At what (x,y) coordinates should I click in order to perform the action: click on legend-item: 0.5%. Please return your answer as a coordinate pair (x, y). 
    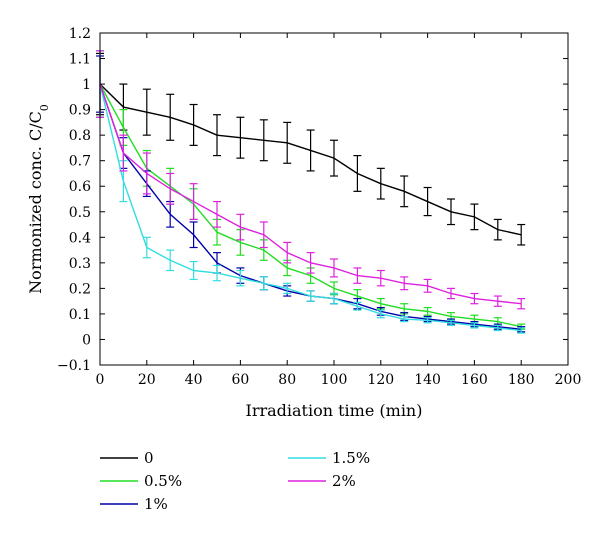
    Looking at the image, I should click on (141, 481).